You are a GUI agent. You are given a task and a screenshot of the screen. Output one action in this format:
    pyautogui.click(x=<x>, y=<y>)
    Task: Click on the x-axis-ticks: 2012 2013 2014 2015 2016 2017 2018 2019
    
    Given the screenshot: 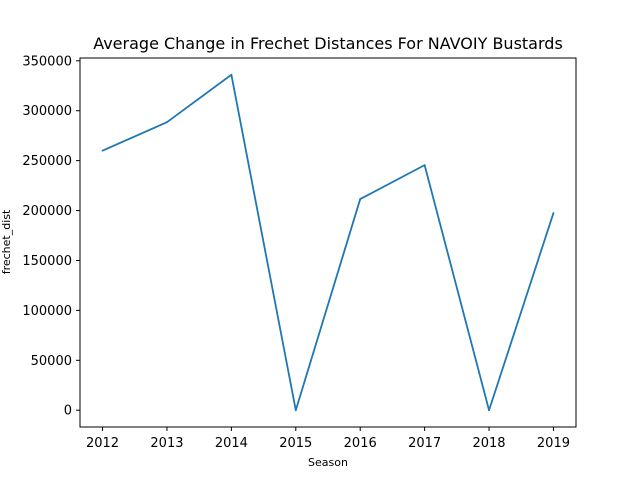 What is the action you would take?
    pyautogui.click(x=328, y=439)
    